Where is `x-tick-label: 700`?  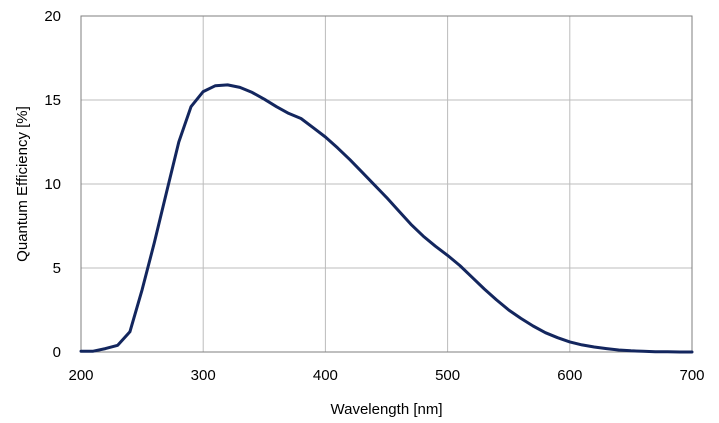 x-tick-label: 700 is located at coordinates (691, 375).